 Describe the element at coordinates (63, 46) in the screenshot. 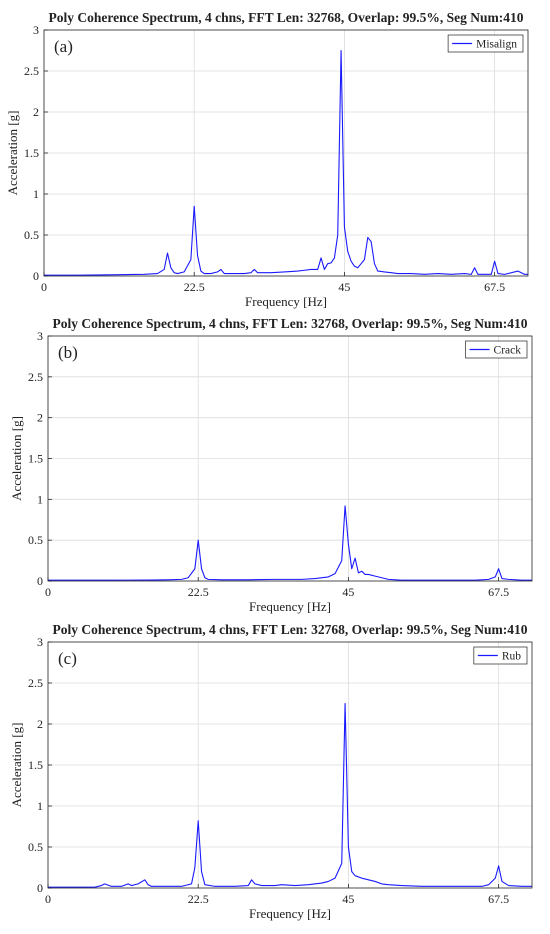

I see `panel-label: (a)` at that location.